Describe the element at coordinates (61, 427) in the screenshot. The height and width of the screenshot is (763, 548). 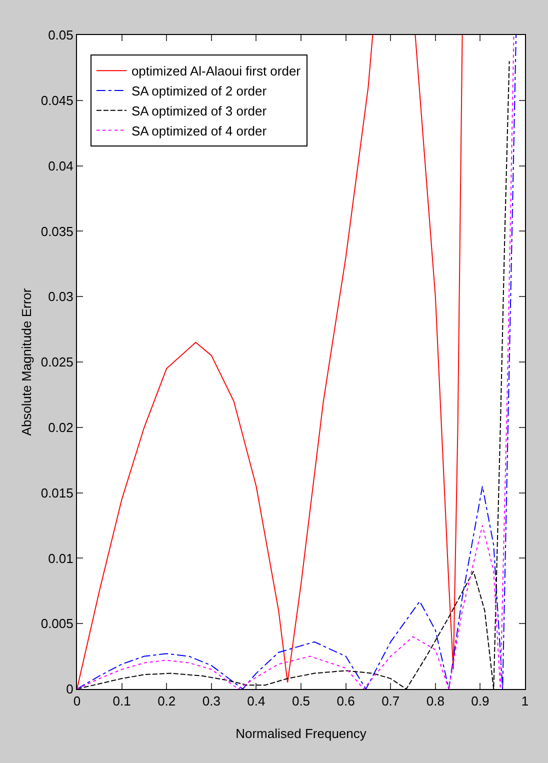
I see `y-tick-label: 0.02` at that location.